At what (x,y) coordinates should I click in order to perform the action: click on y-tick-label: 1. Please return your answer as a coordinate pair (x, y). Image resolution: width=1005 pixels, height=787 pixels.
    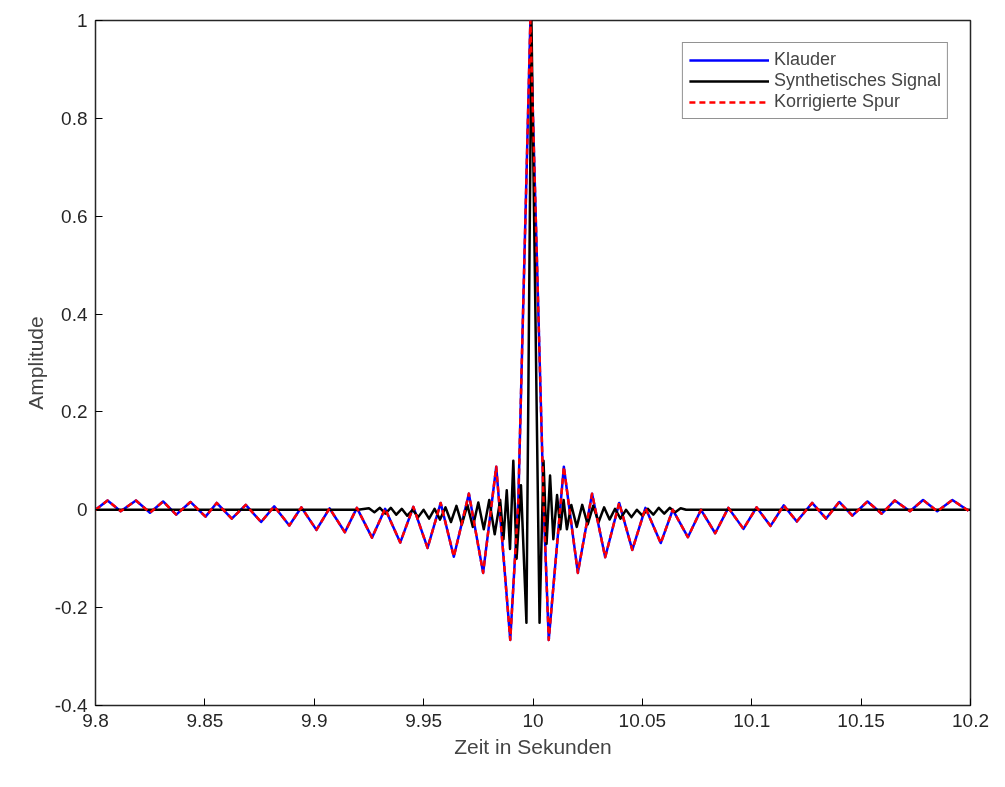
    Looking at the image, I should click on (82, 20).